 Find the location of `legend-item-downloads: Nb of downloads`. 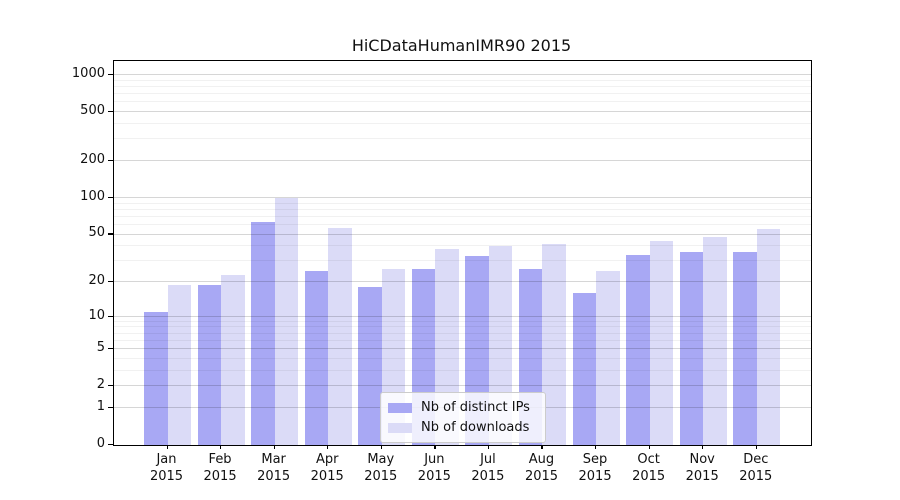

legend-item-downloads: Nb of downloads is located at coordinates (462, 427).